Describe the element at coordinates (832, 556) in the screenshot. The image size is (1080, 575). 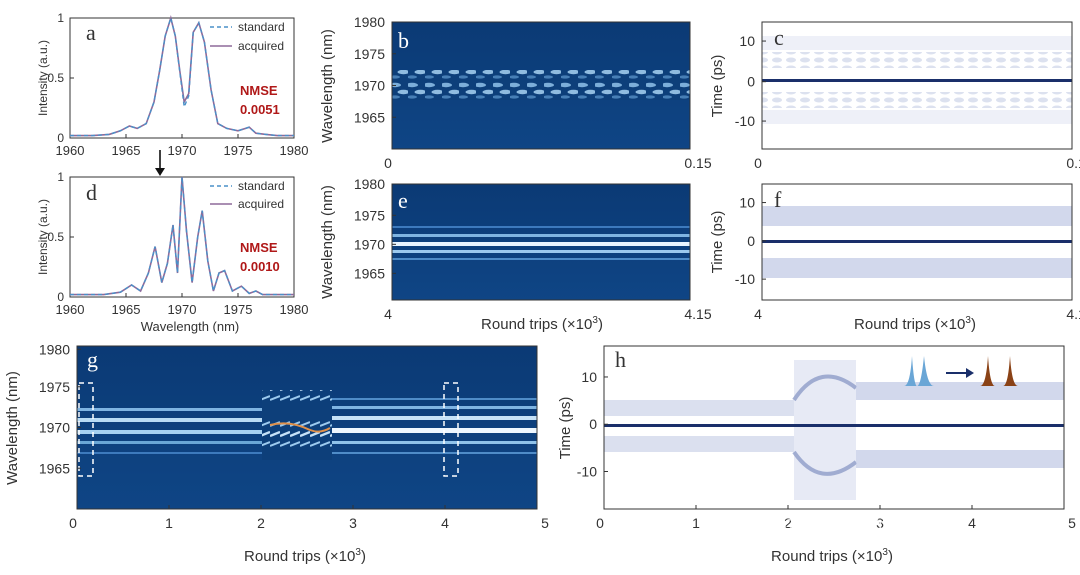
I see `panel-h-xlabel: Round trips (×103)` at that location.